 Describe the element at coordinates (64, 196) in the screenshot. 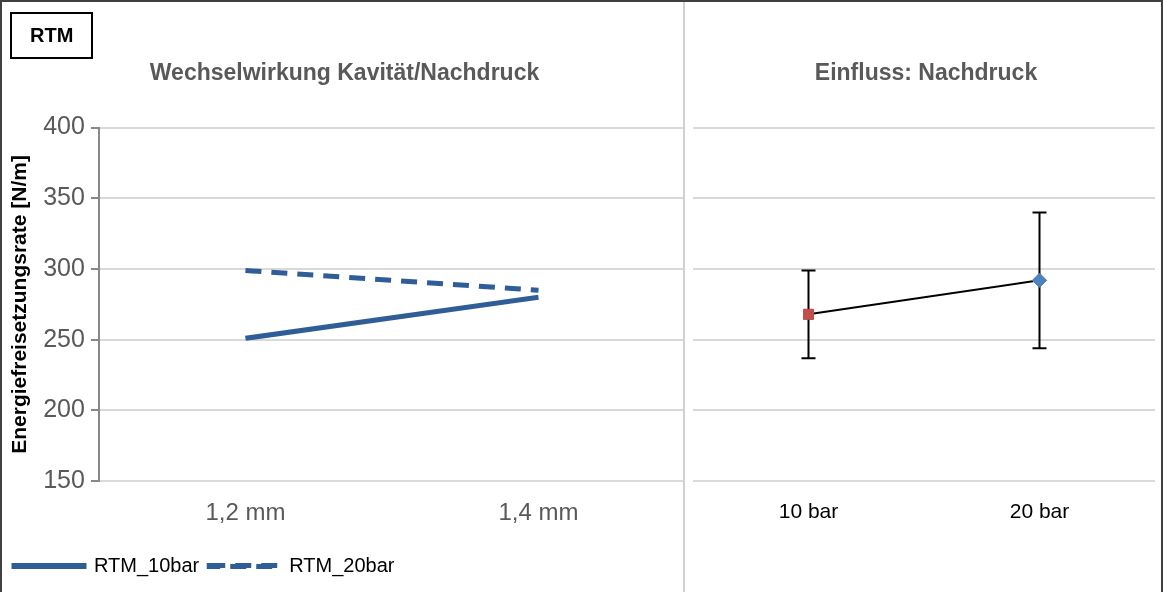

I see `y-tick-label: 350` at that location.